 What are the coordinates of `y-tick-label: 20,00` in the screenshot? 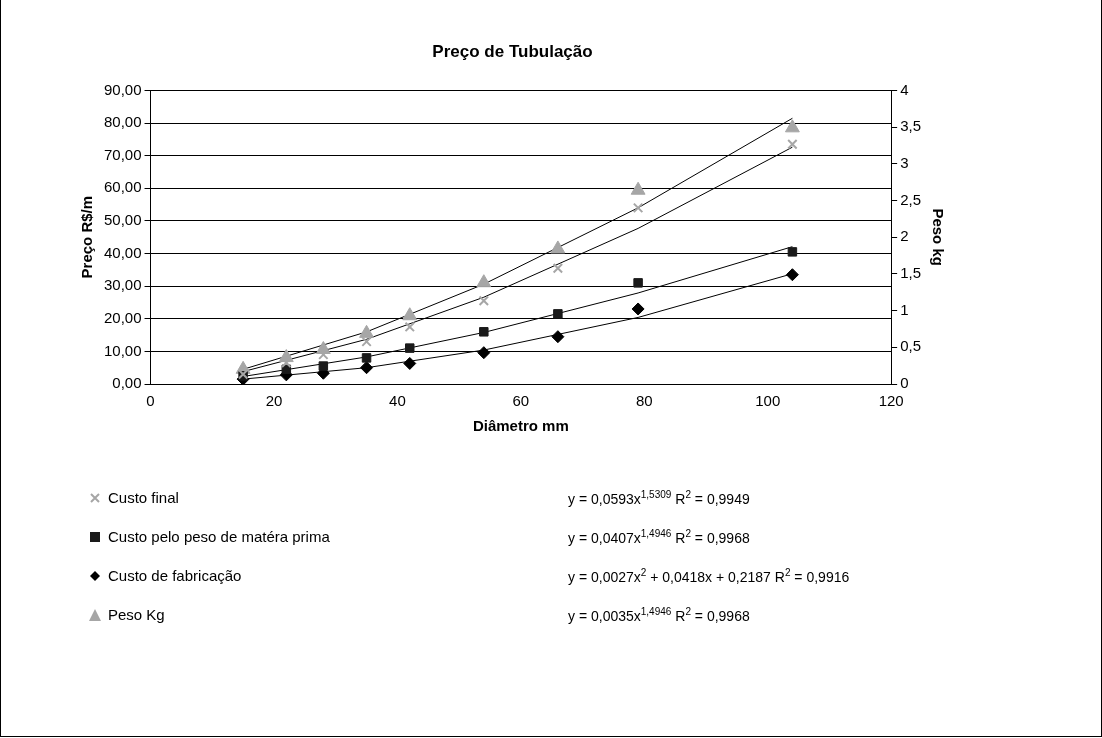 It's located at (122, 317).